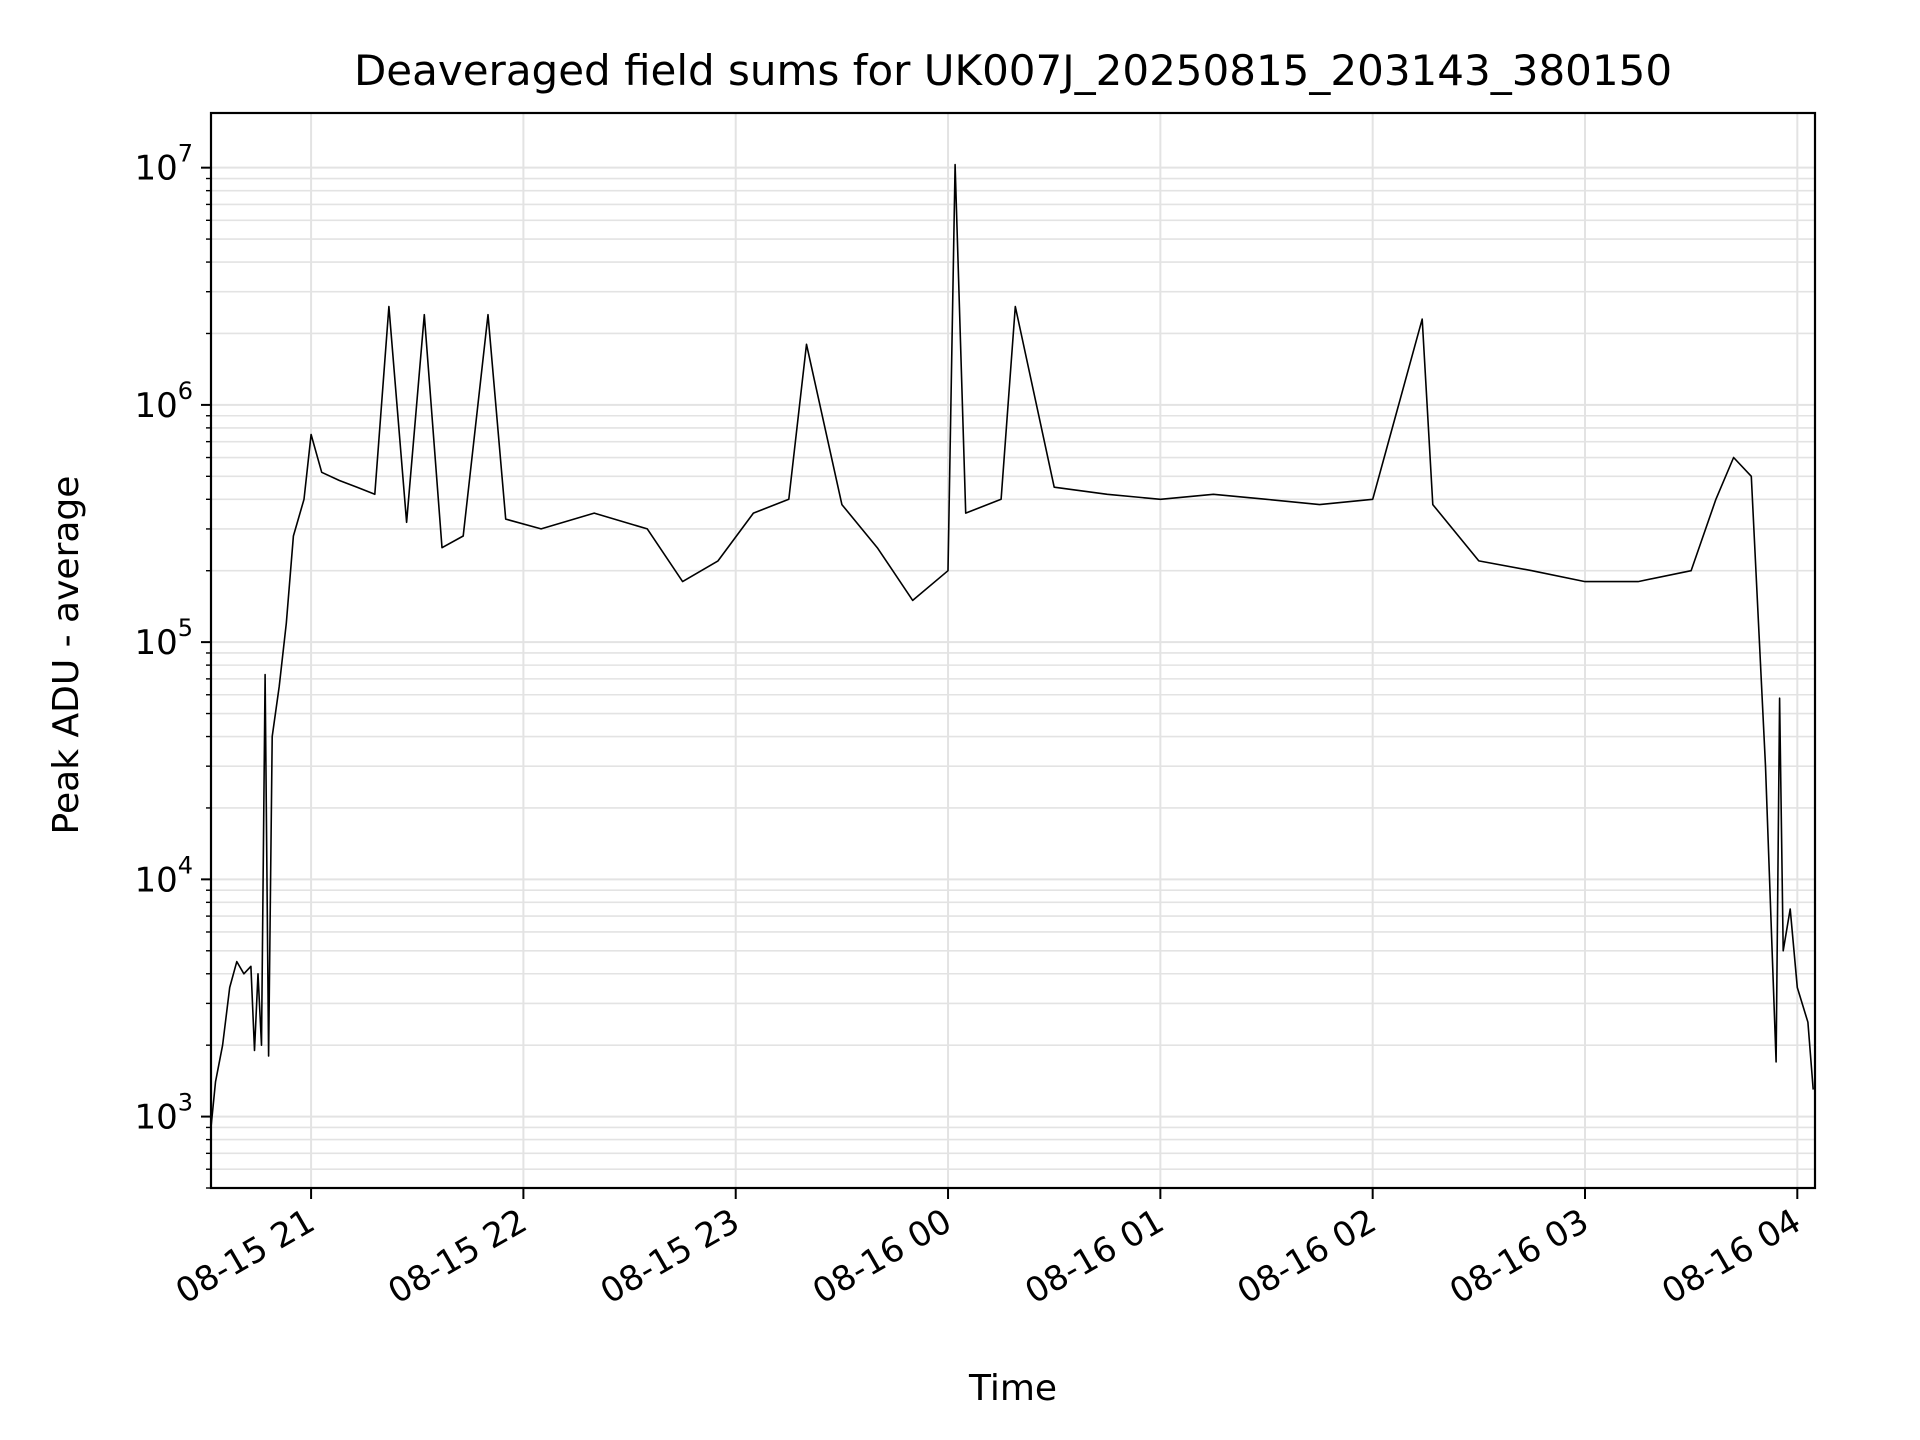 This screenshot has width=1920, height=1440. Describe the element at coordinates (185, 154) in the screenshot. I see `y-tick-exponent: 7` at that location.